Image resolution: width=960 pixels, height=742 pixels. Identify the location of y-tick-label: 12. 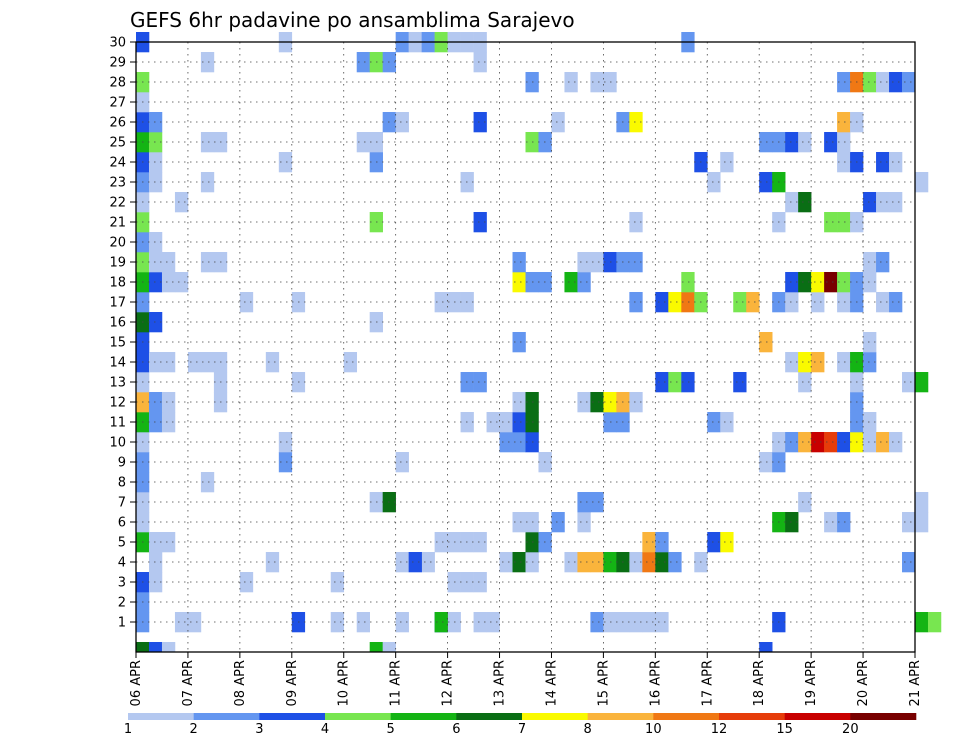
(117, 403).